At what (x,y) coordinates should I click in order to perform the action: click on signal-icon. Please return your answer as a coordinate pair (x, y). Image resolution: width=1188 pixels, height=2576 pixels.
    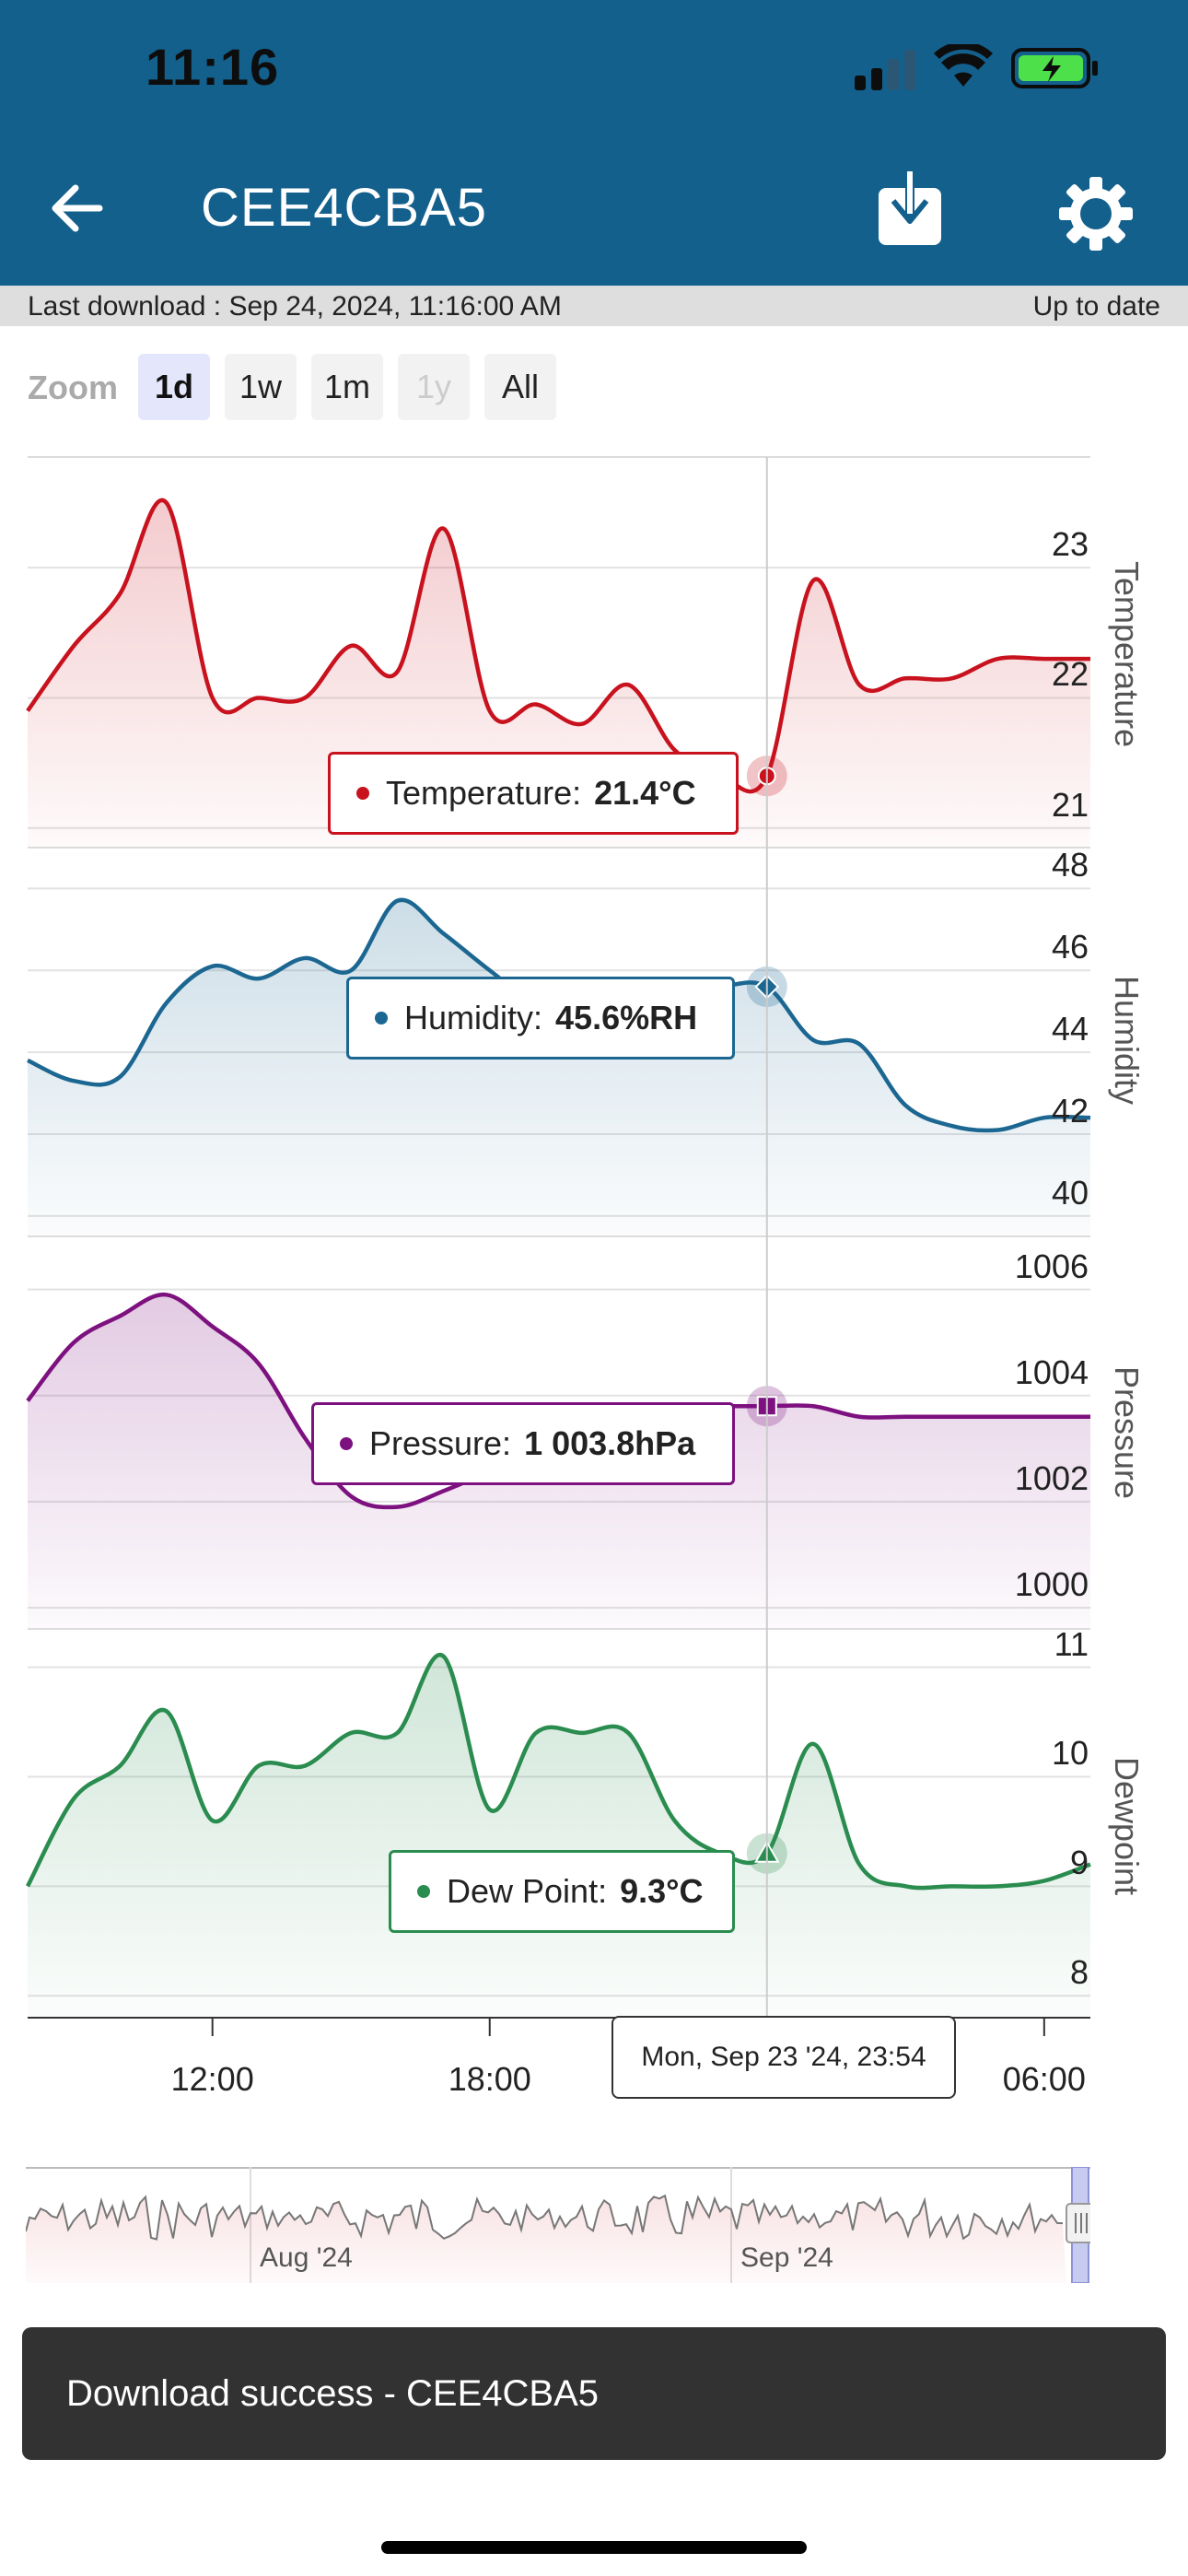
    Looking at the image, I should click on (885, 70).